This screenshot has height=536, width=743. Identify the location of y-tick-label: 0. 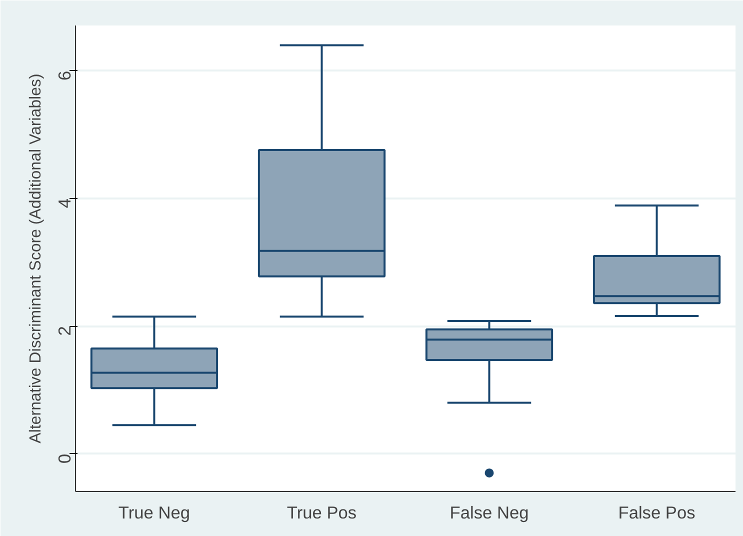
(64, 459).